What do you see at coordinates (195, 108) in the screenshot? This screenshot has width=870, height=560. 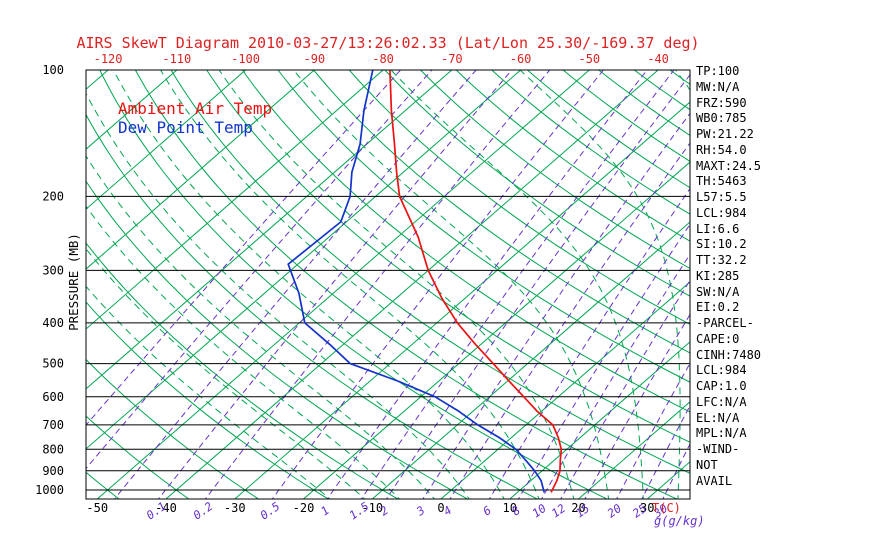 I see `legend-ambient-air-temp: Ambient Air Temp` at bounding box center [195, 108].